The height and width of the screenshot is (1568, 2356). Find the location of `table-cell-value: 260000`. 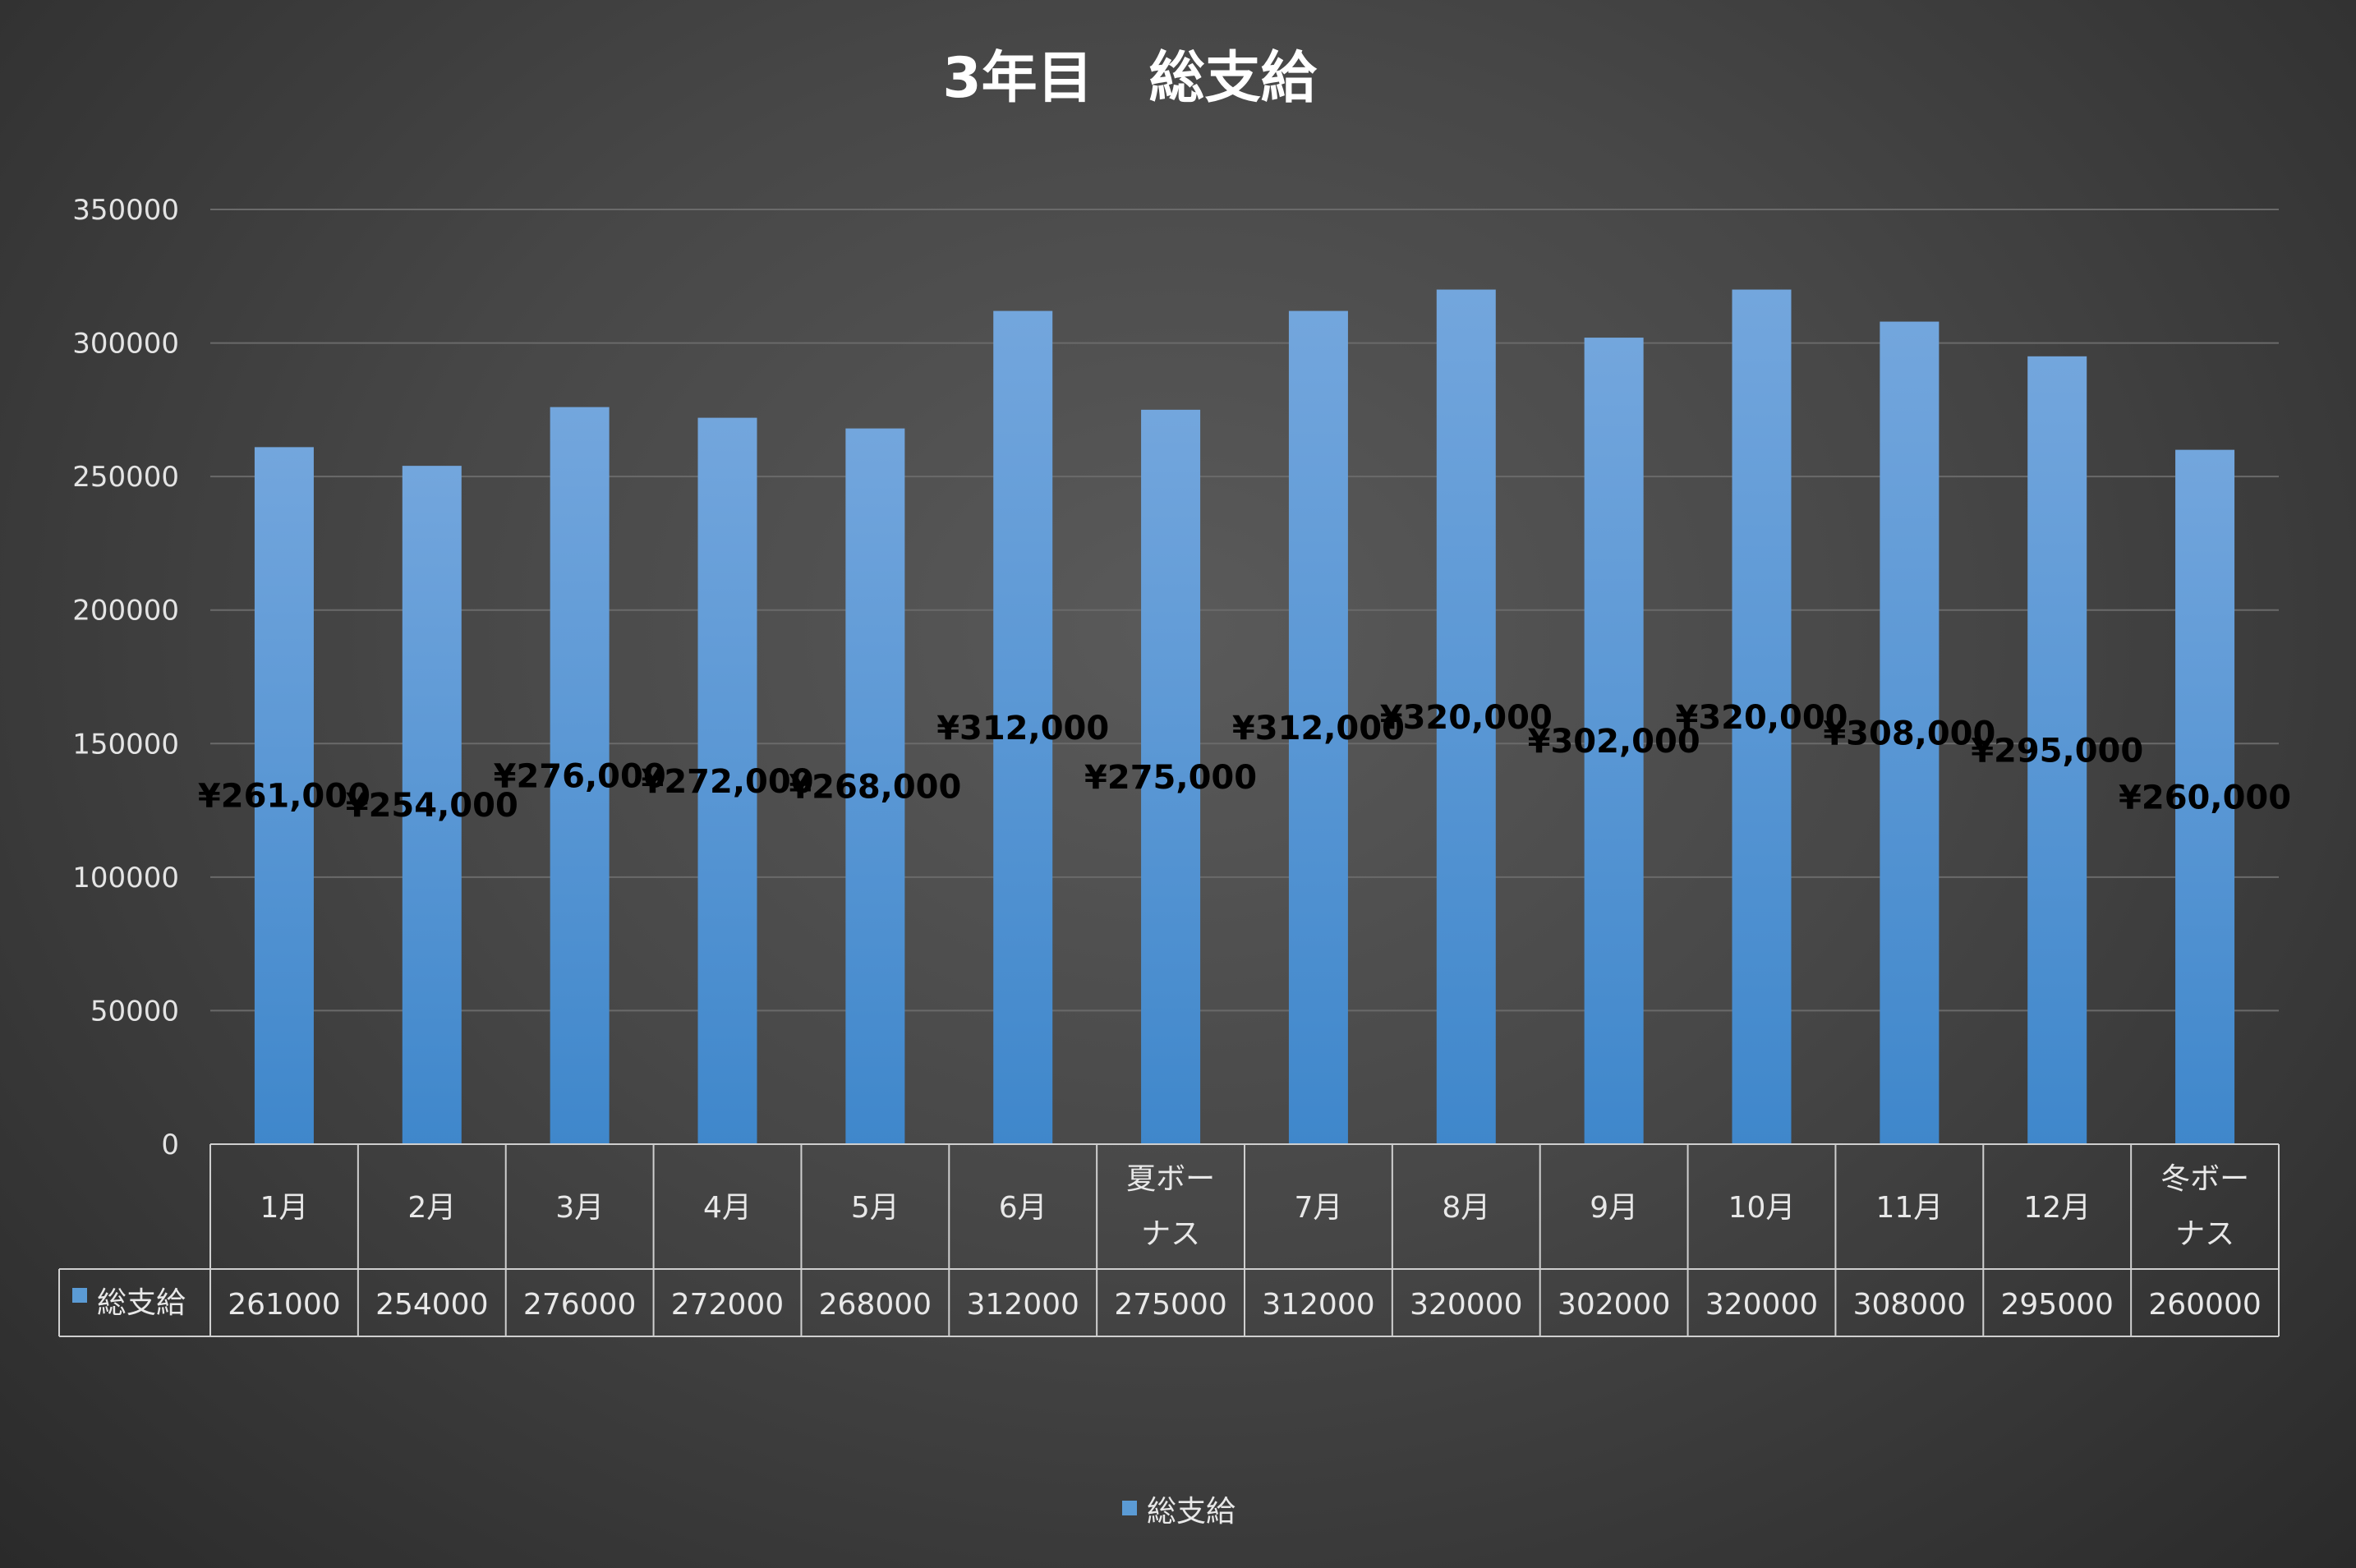

table-cell-value: 260000 is located at coordinates (2204, 1305).